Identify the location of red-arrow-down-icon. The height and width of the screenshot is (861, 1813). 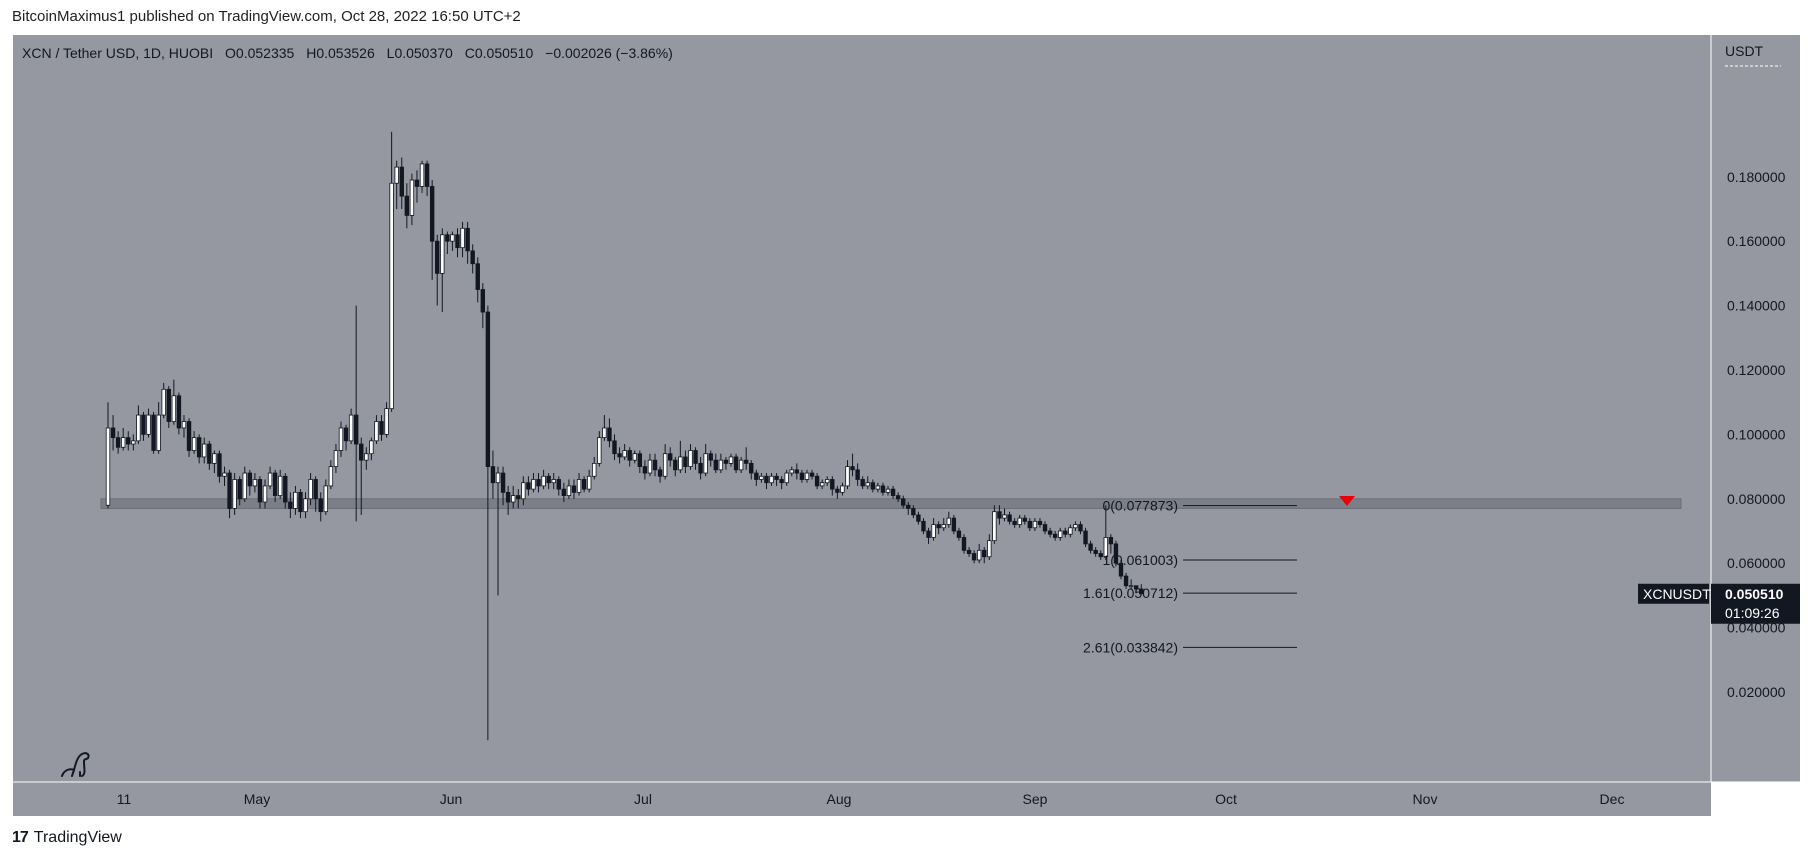
(1347, 501).